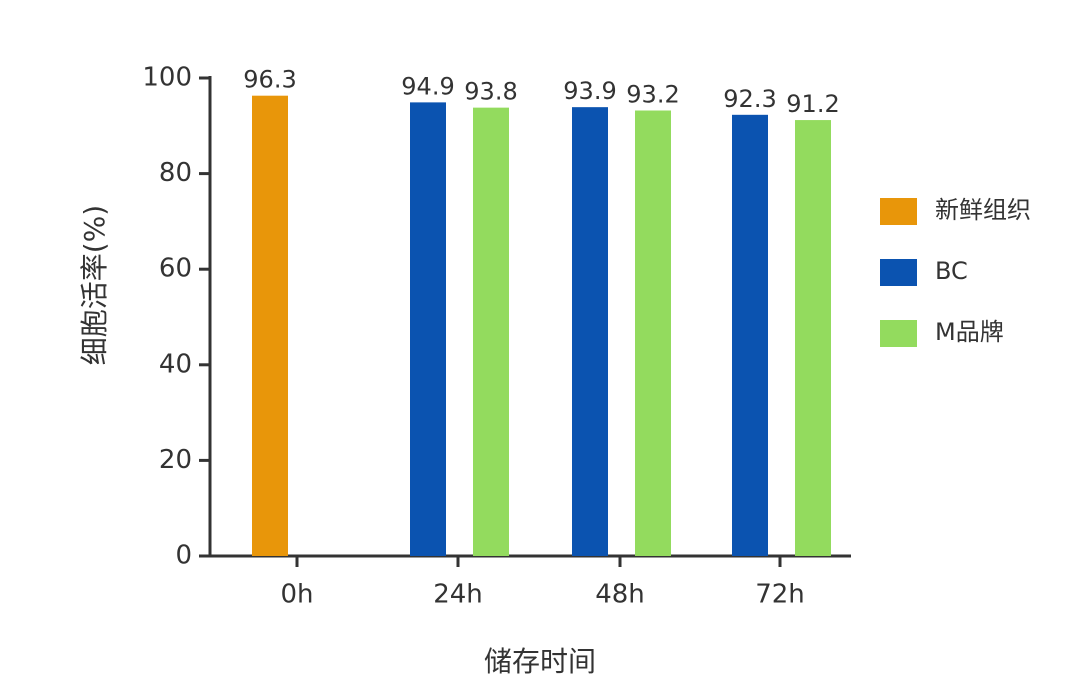 This screenshot has height=698, width=1080. Describe the element at coordinates (94, 285) in the screenshot. I see `y-axis-title: 细胞活率(%)` at that location.